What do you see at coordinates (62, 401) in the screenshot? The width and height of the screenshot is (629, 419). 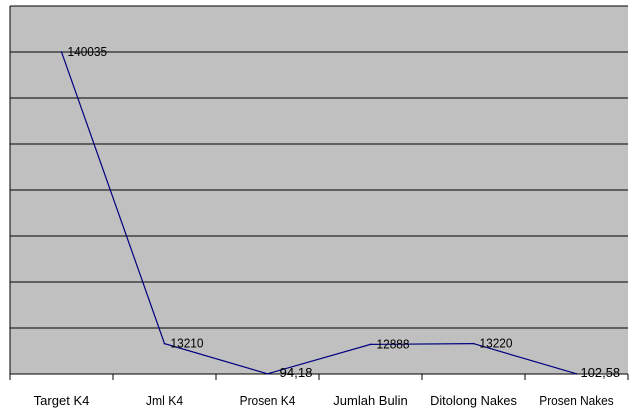 I see `x-tick-label: Target K4` at bounding box center [62, 401].